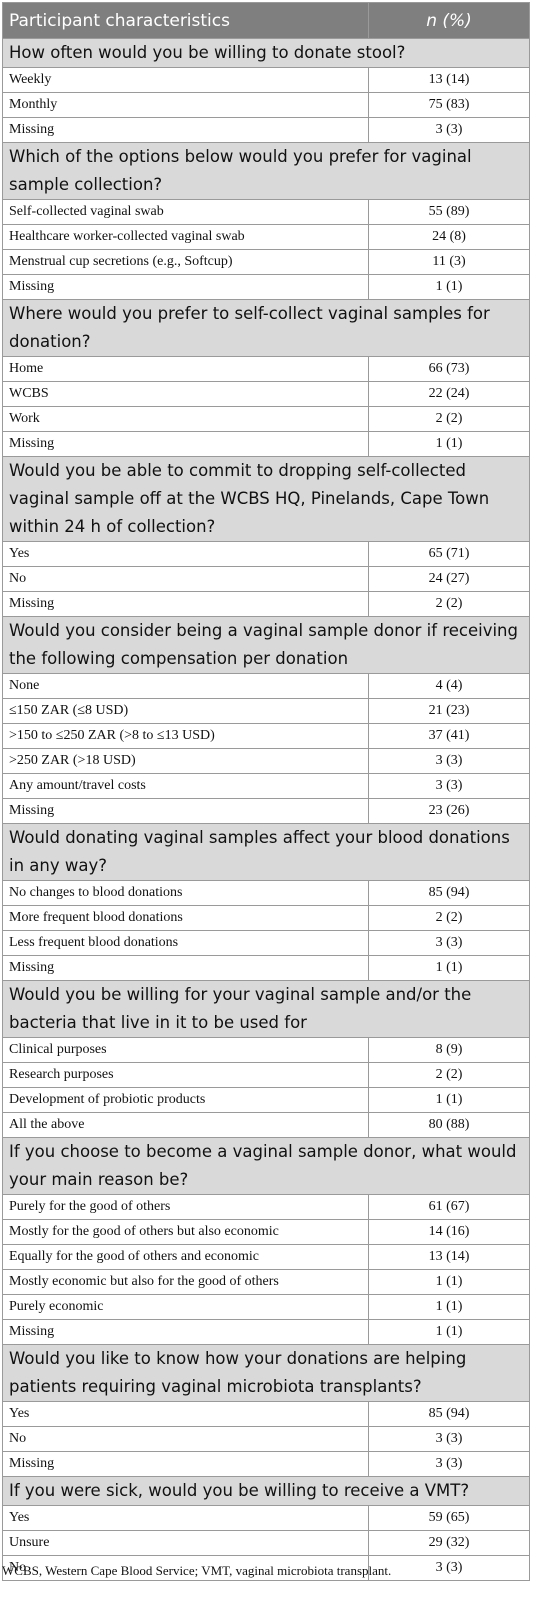 The height and width of the screenshot is (1603, 542). Describe the element at coordinates (185, 105) in the screenshot. I see `row-label: Monthly` at that location.